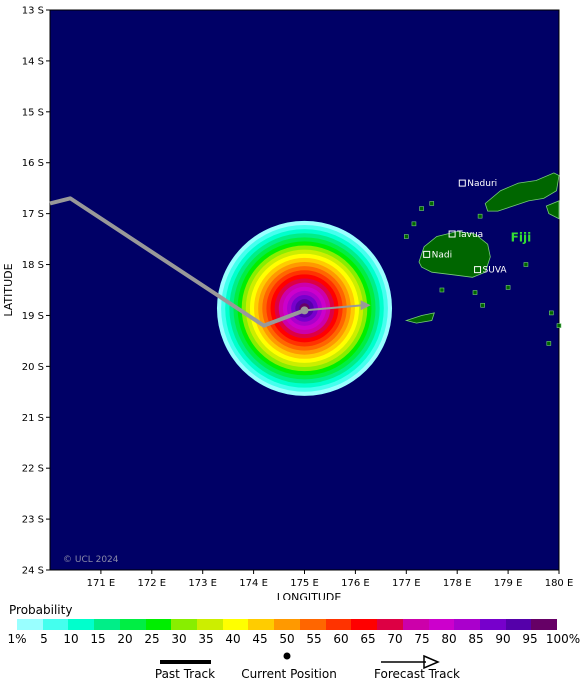  I want to click on colorbar-title: Probability, so click(41, 610).